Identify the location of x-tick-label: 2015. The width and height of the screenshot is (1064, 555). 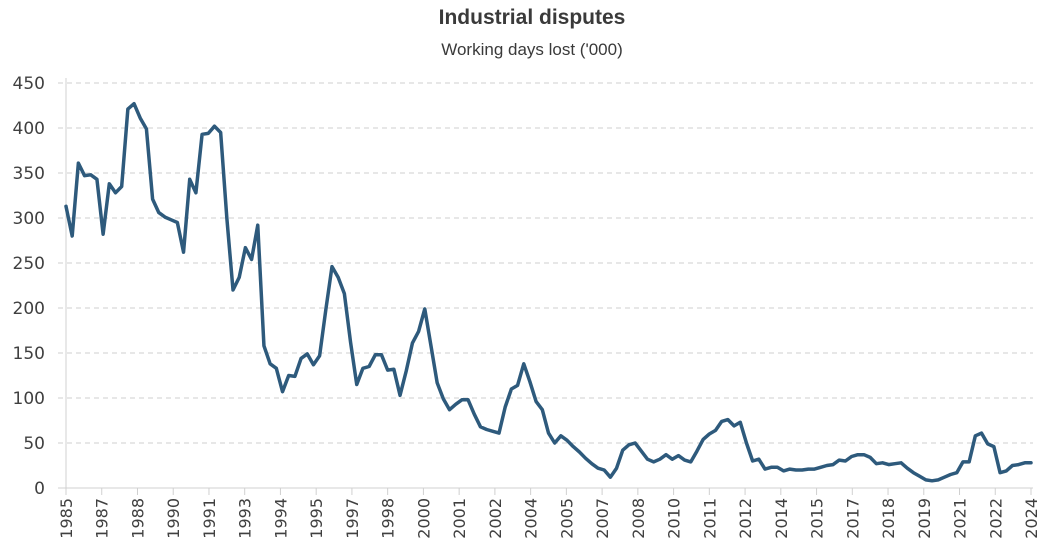
(817, 518).